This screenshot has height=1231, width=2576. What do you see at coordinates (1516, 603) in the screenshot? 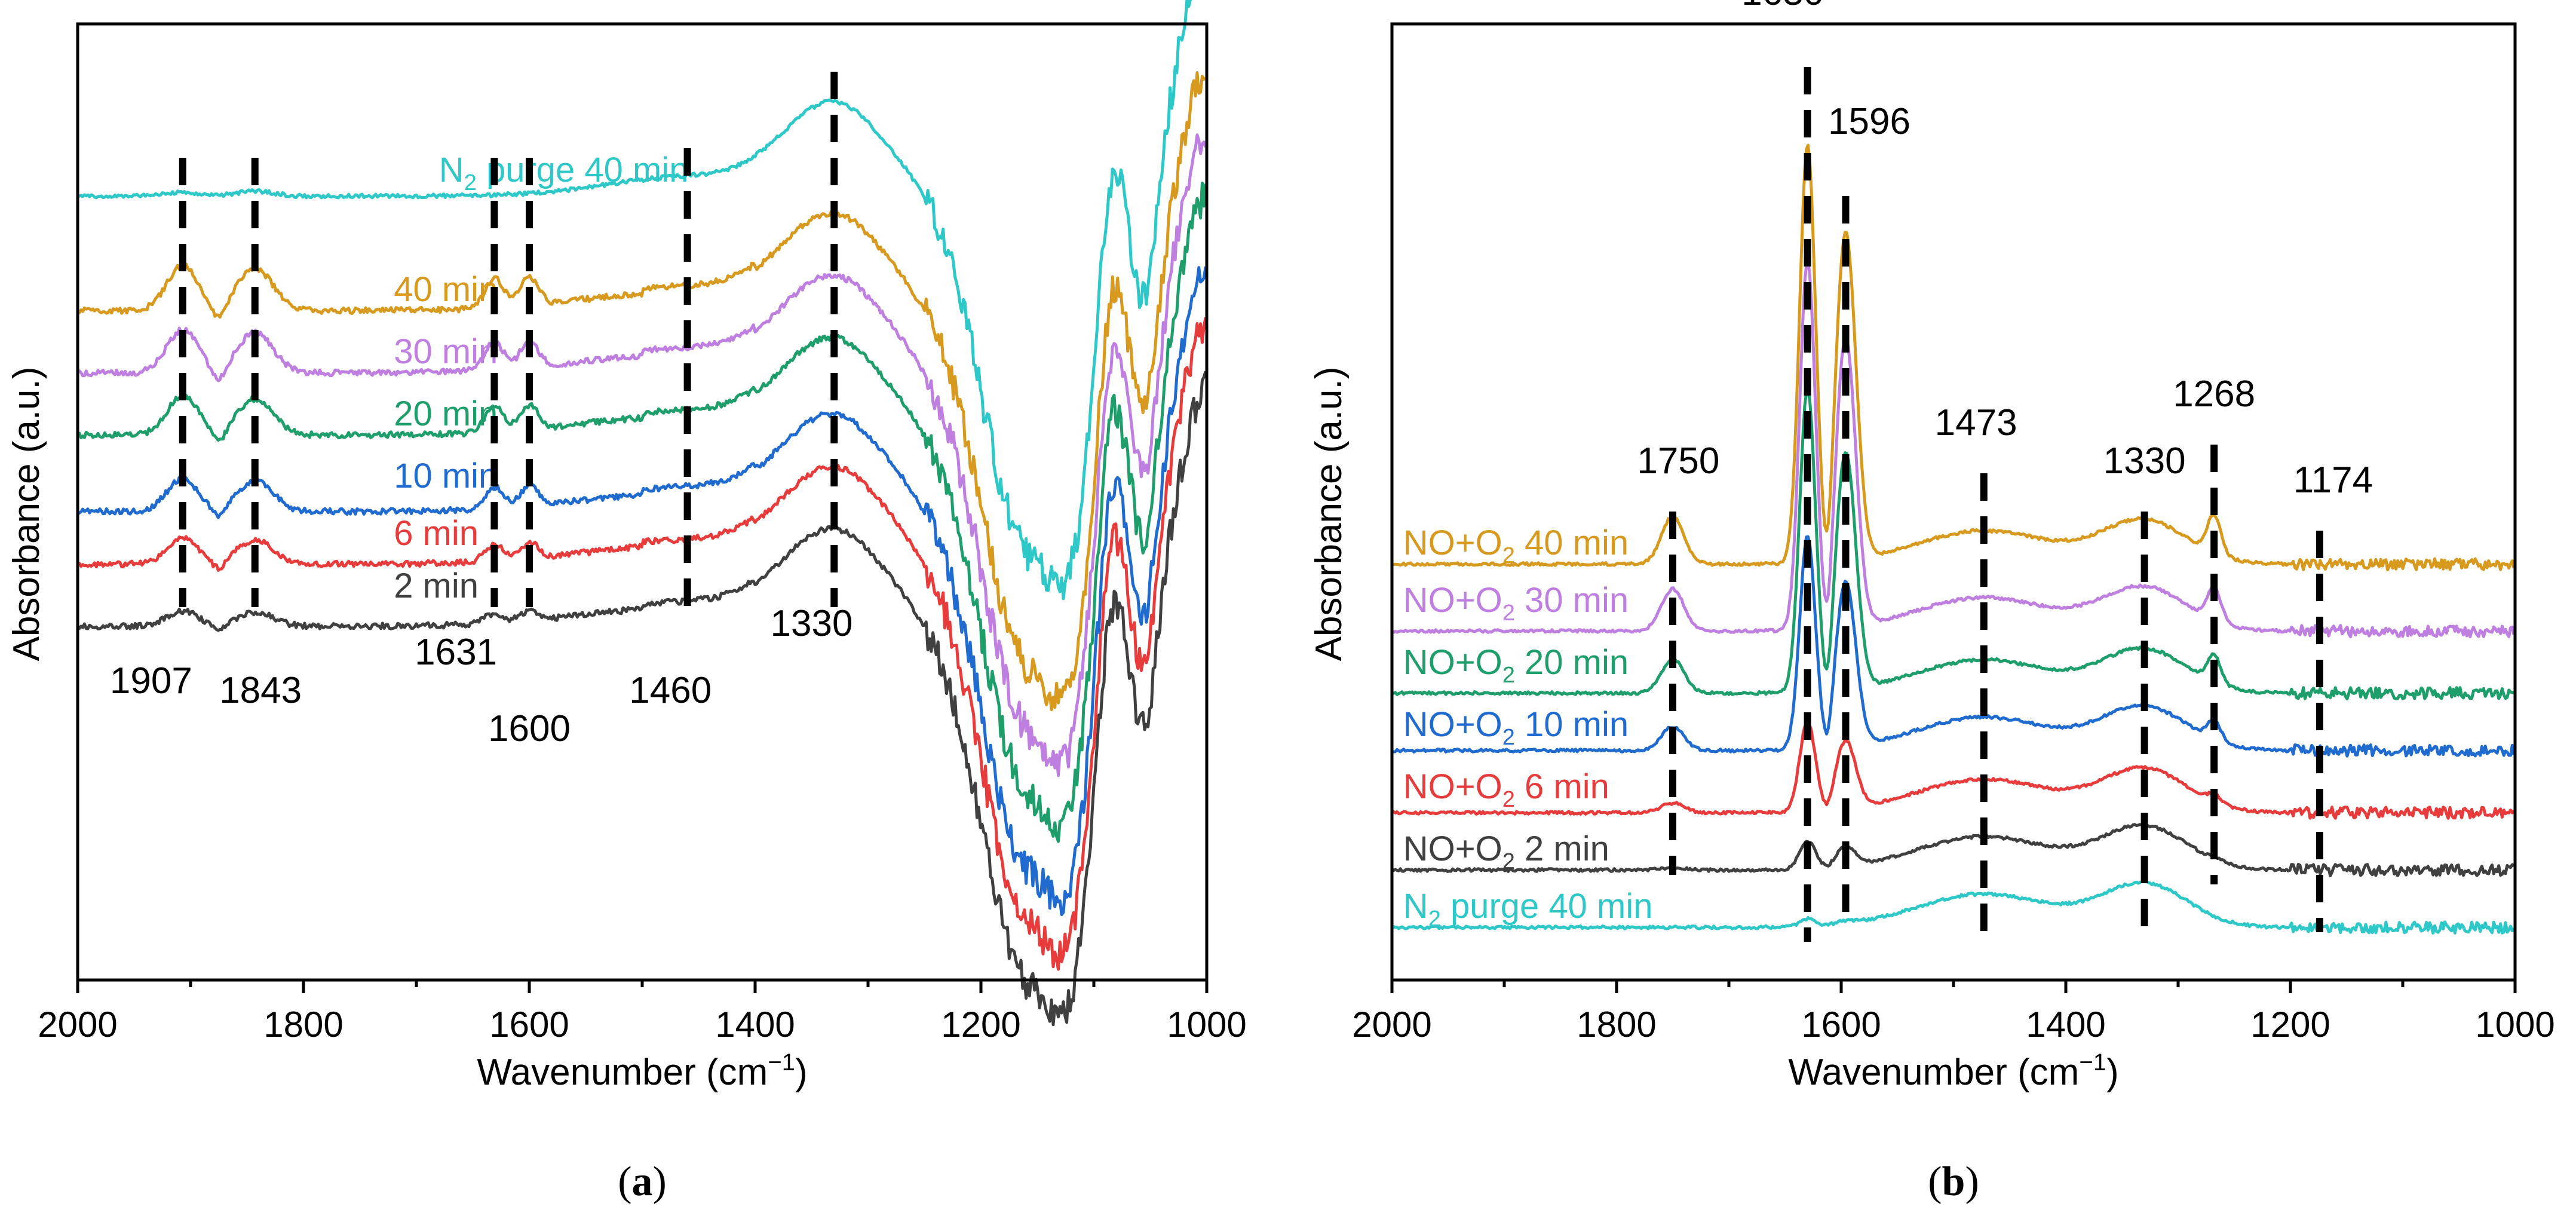
I see `series-label-b-6: NO+O2 30 min` at bounding box center [1516, 603].